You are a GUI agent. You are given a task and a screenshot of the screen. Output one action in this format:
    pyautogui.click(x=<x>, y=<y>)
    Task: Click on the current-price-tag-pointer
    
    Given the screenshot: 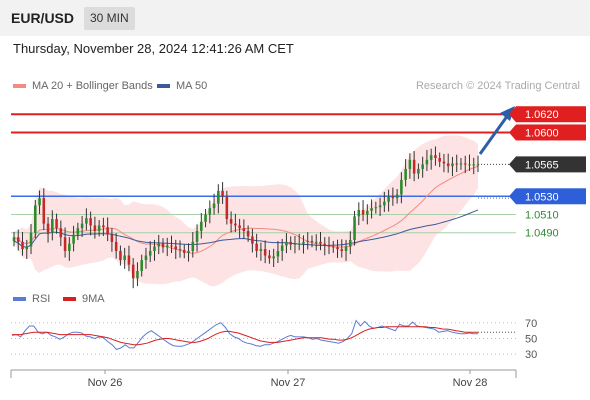 What is the action you would take?
    pyautogui.click(x=512, y=164)
    